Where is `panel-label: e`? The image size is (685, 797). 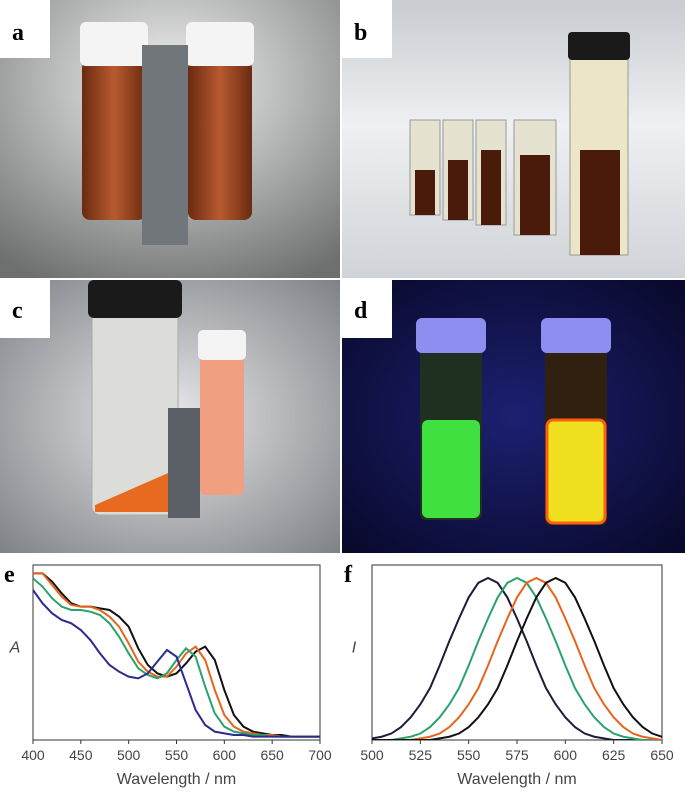
panel-label: e is located at coordinates (9, 575).